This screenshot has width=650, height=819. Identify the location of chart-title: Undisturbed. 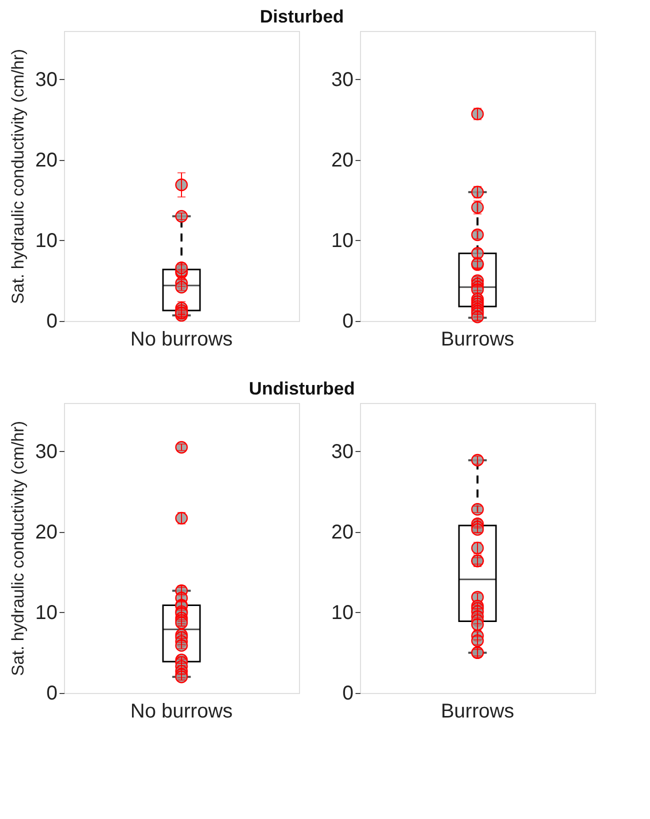
(301, 388).